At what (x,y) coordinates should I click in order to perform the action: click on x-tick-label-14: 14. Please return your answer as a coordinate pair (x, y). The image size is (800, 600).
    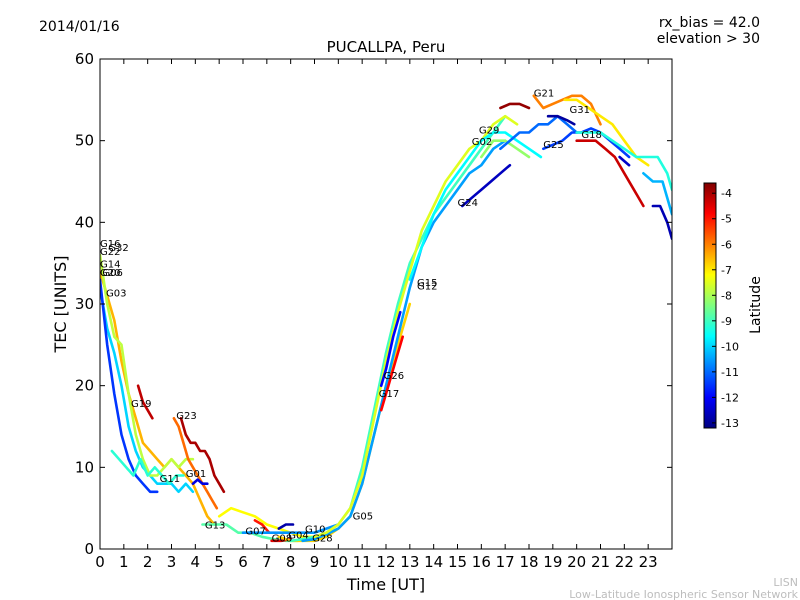
    Looking at the image, I should click on (433, 562).